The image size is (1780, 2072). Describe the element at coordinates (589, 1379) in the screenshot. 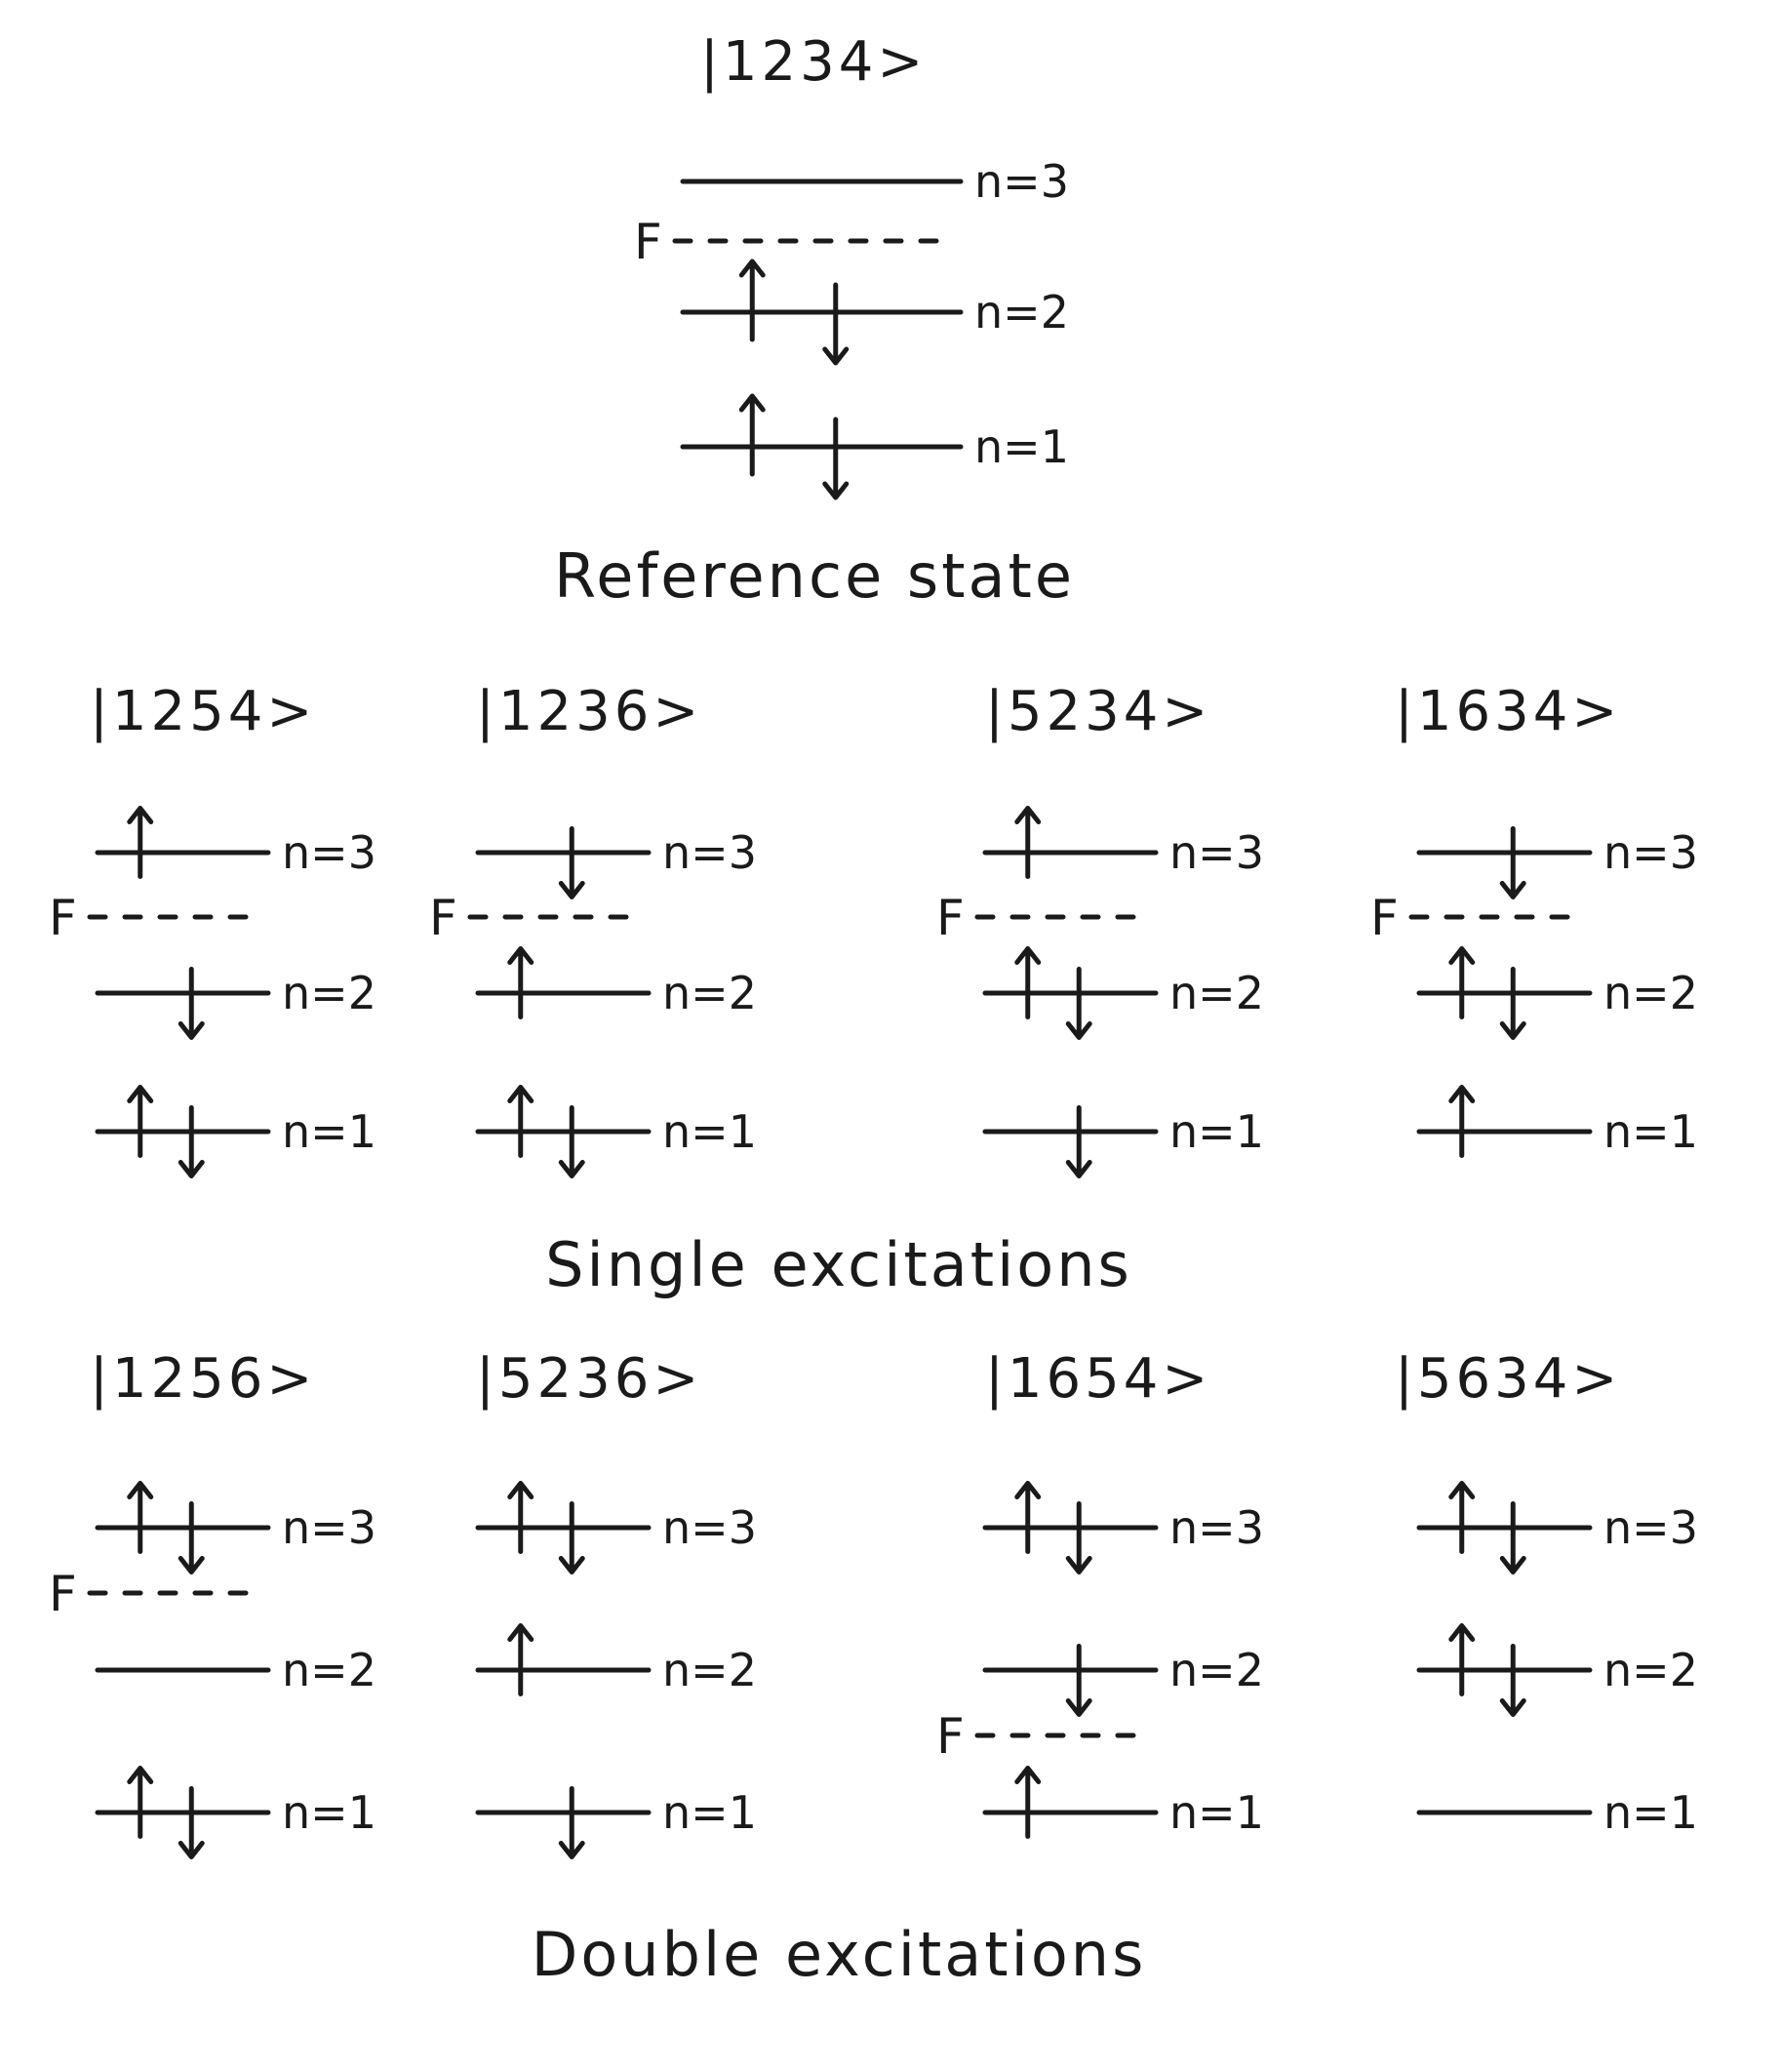

I see `double-2-ket: |5236>` at that location.